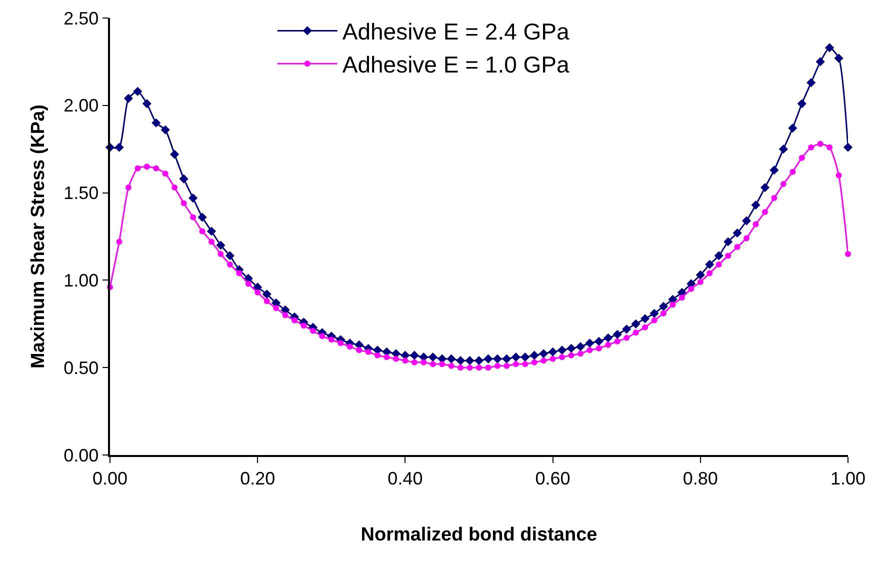 The image size is (893, 571). I want to click on y-tick-label: 1.00, so click(81, 280).